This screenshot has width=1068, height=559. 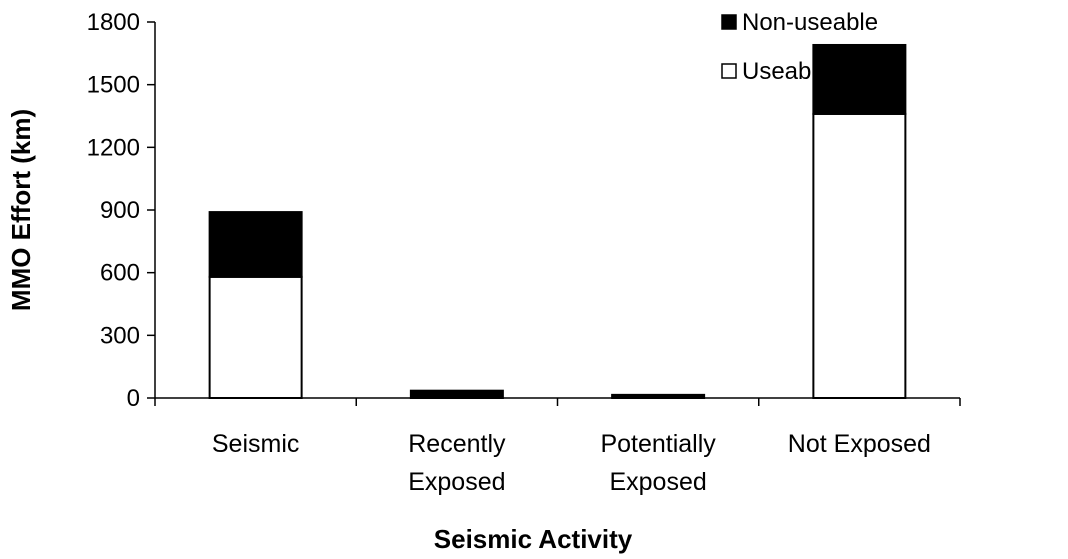 I want to click on legend-label: Useable, so click(x=786, y=71).